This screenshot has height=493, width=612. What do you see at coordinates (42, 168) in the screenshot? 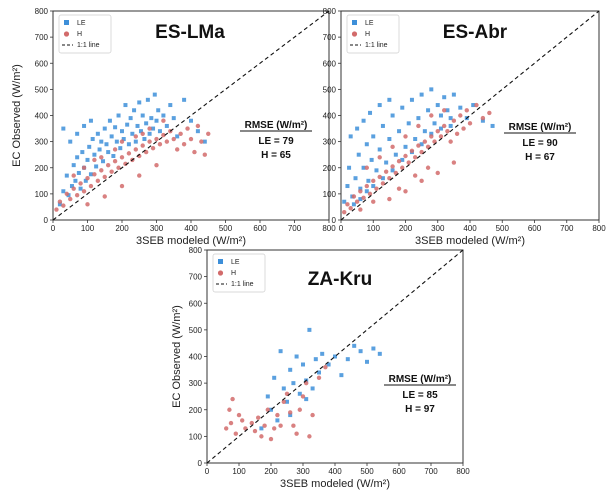
I see `y-tick-label: 200` at bounding box center [42, 168].